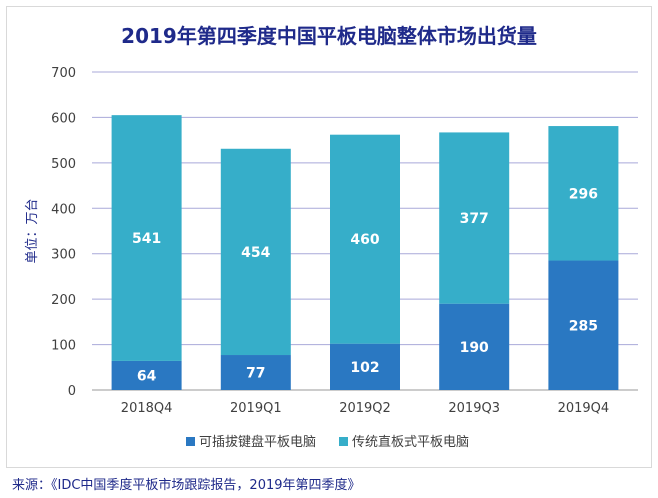 This screenshot has height=498, width=658. What do you see at coordinates (410, 442) in the screenshot?
I see `legend-label: 传统直板式平板电脑` at bounding box center [410, 442].